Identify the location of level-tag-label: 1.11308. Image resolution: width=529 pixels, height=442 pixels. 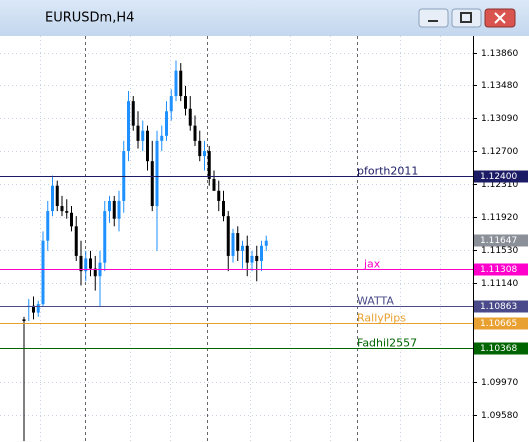
(498, 270).